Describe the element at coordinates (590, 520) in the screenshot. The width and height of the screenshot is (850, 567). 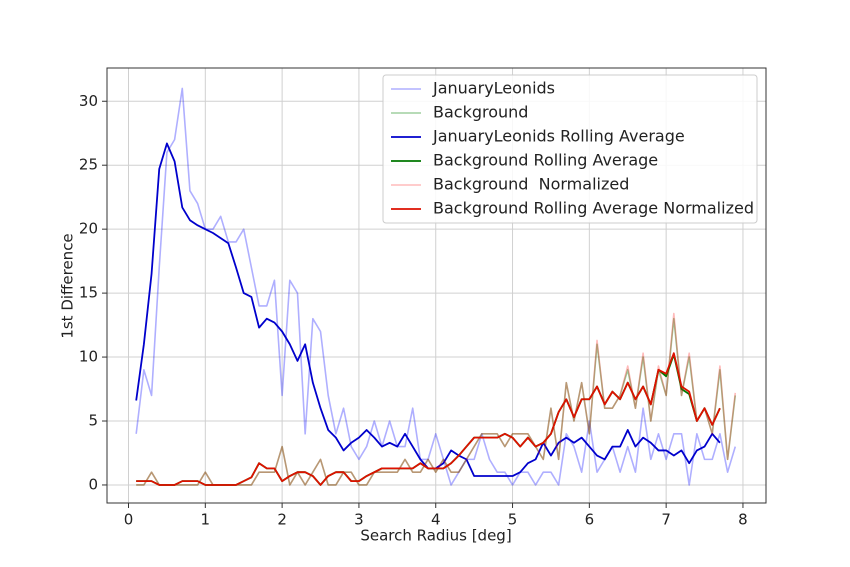
I see `x-tick-label: 6` at that location.